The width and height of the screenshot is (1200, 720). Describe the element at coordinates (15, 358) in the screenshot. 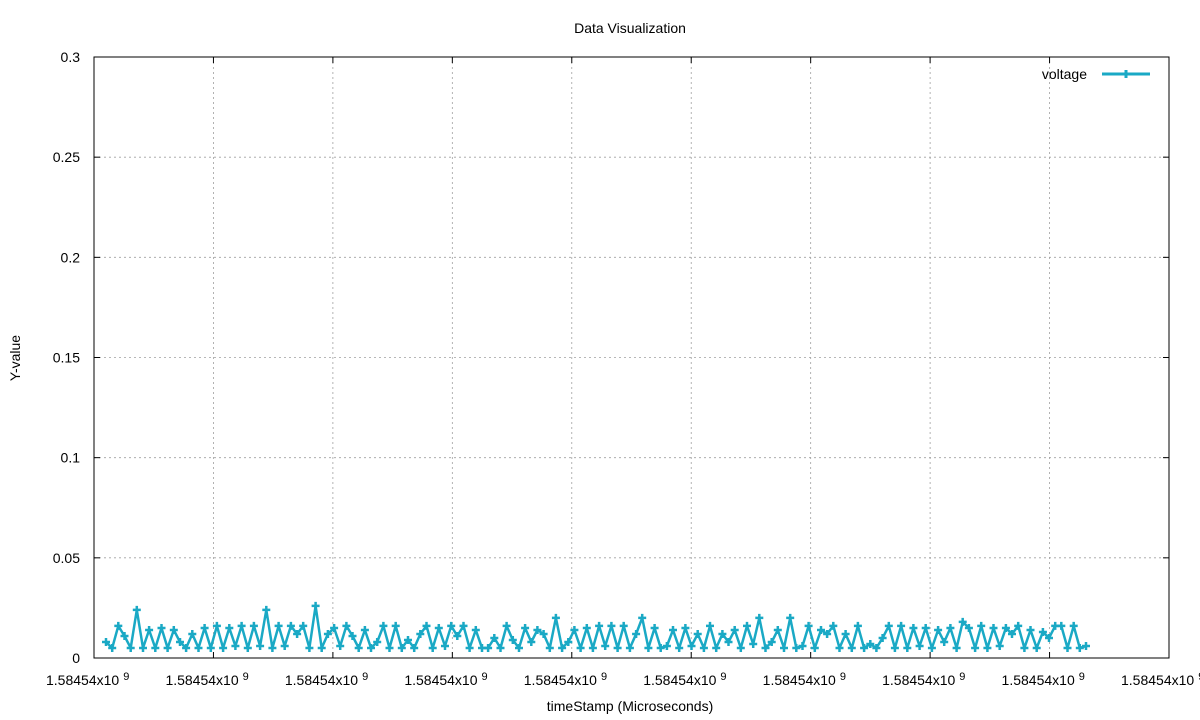

I see `y-axis-label: Y-value` at that location.